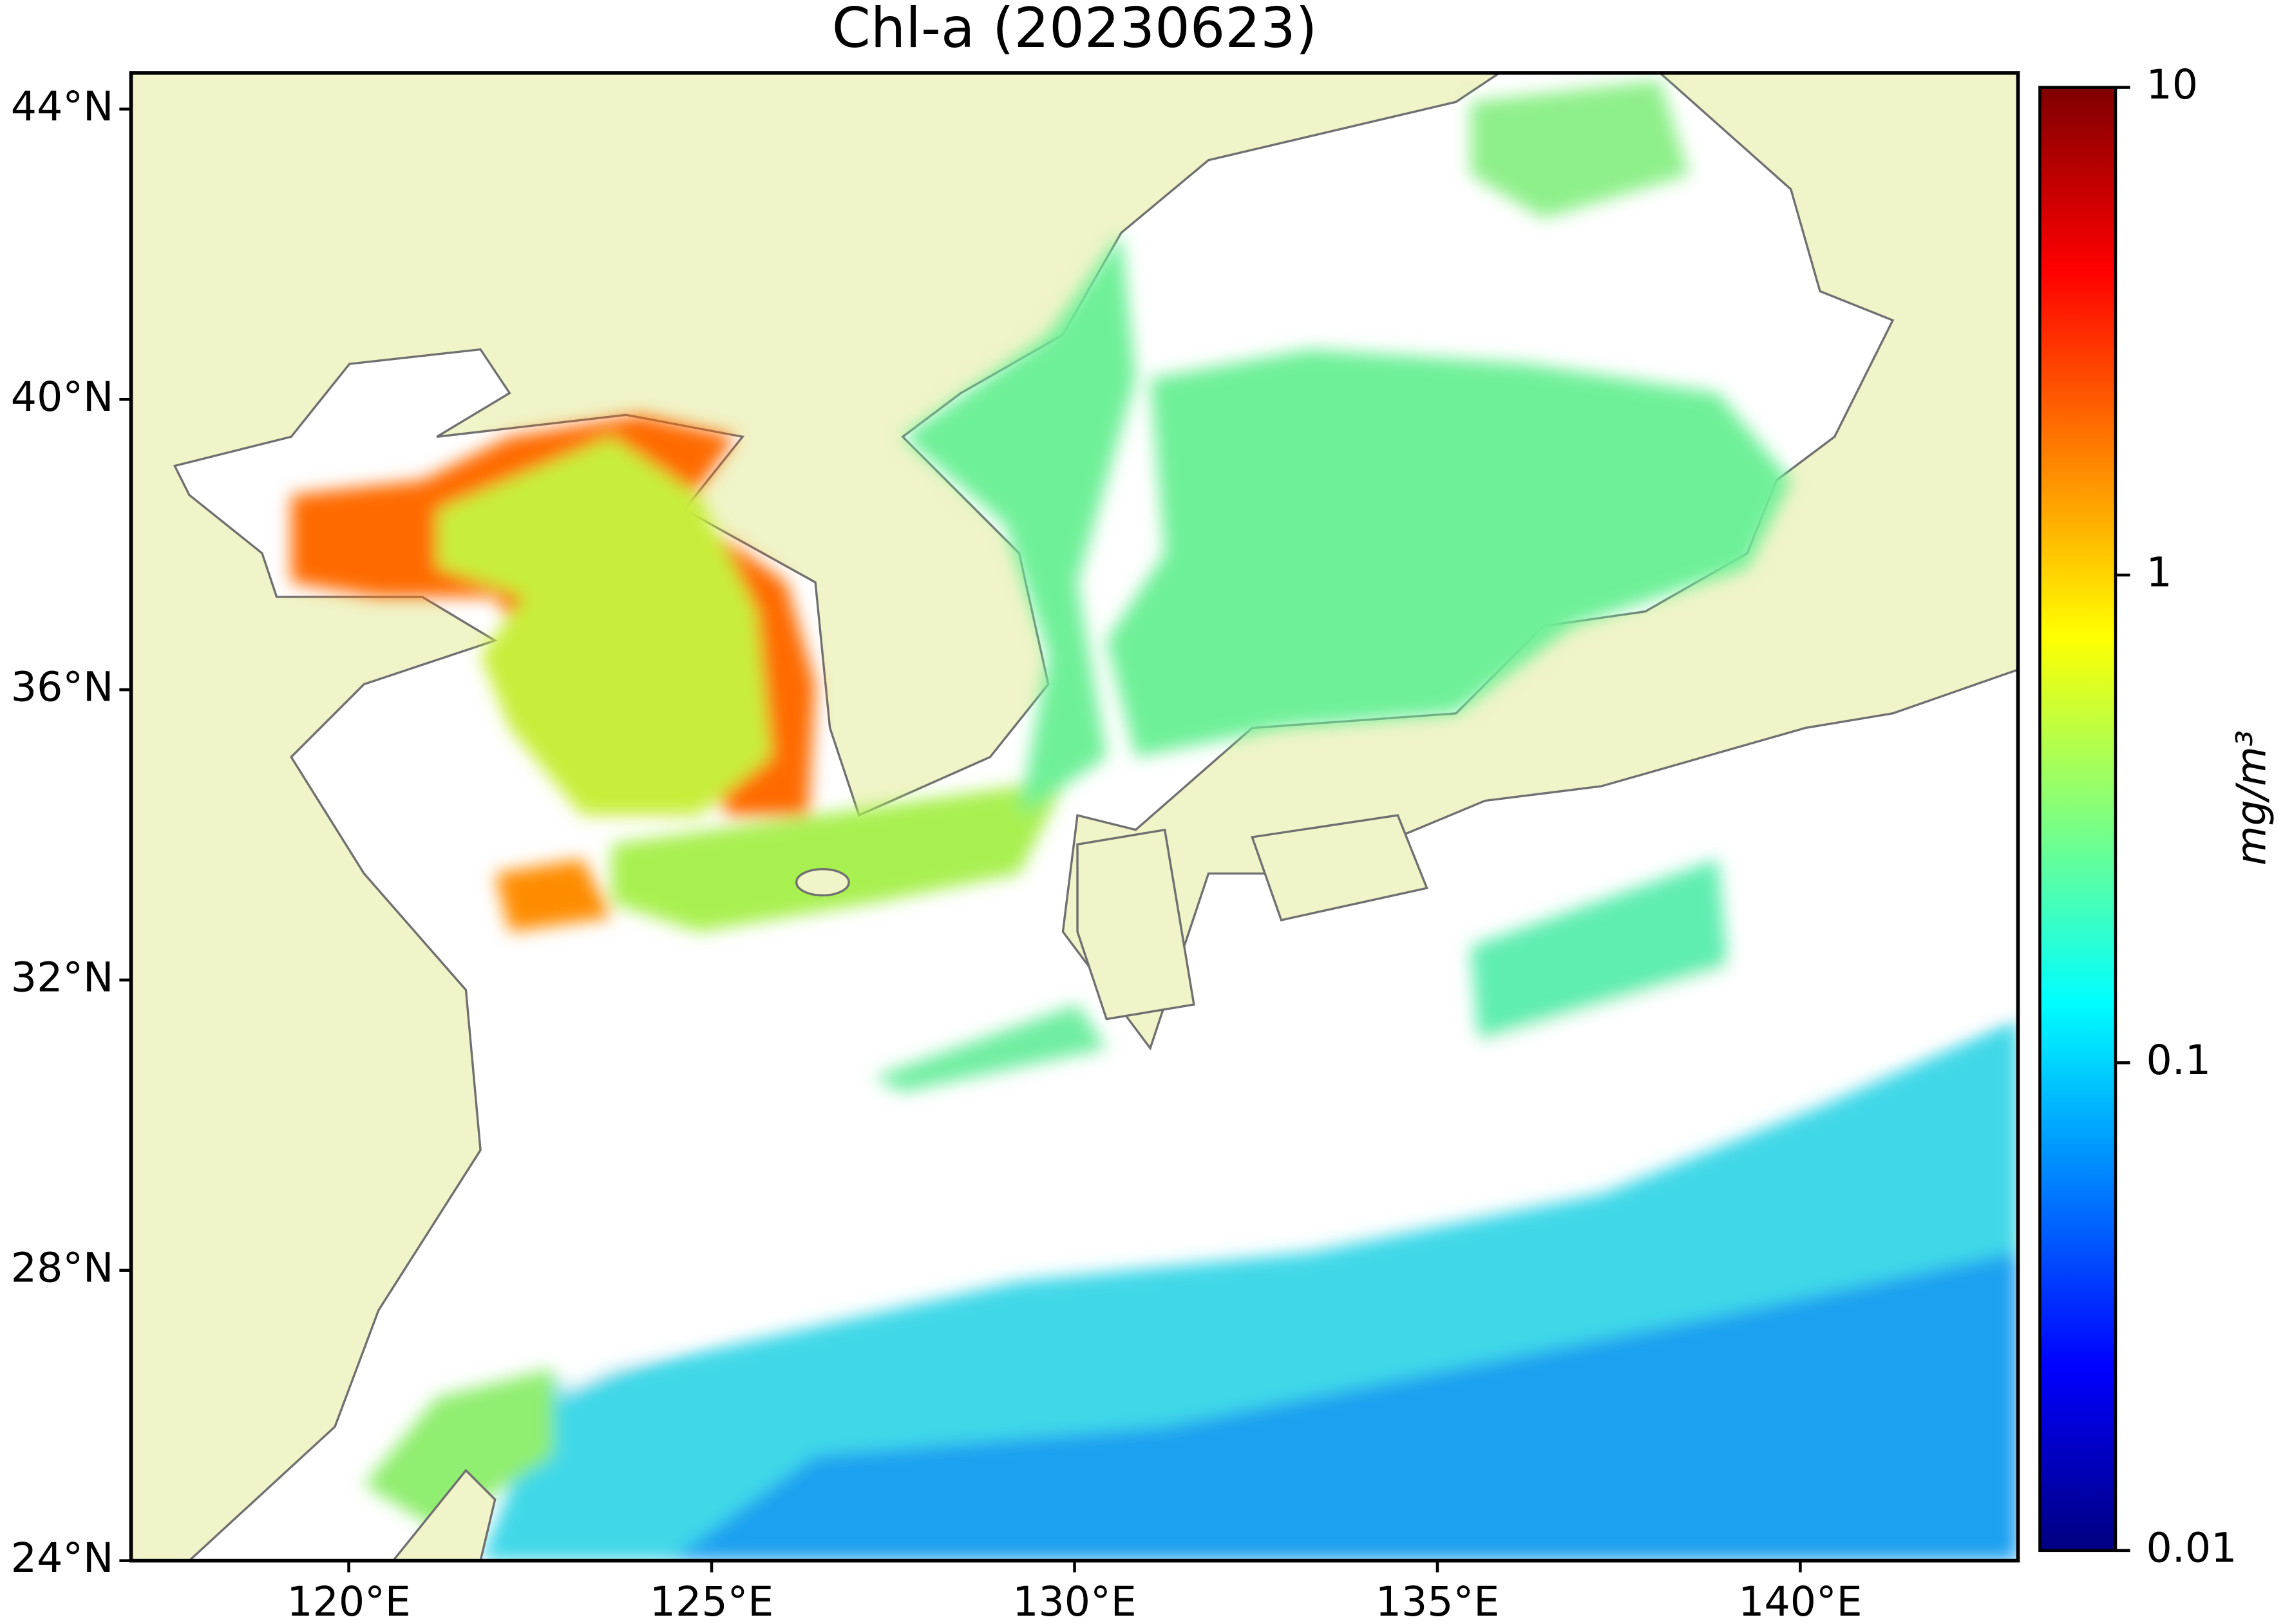 Image resolution: width=2283 pixels, height=1624 pixels. I want to click on y-tick-label: 36°N, so click(62, 687).